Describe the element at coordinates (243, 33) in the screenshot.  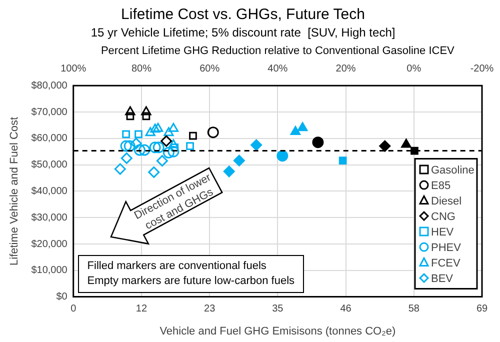
I see `chart-subtitle: 15 yr Vehicle Lifetime; 5% discount rate [SUV, High tech]` at that location.